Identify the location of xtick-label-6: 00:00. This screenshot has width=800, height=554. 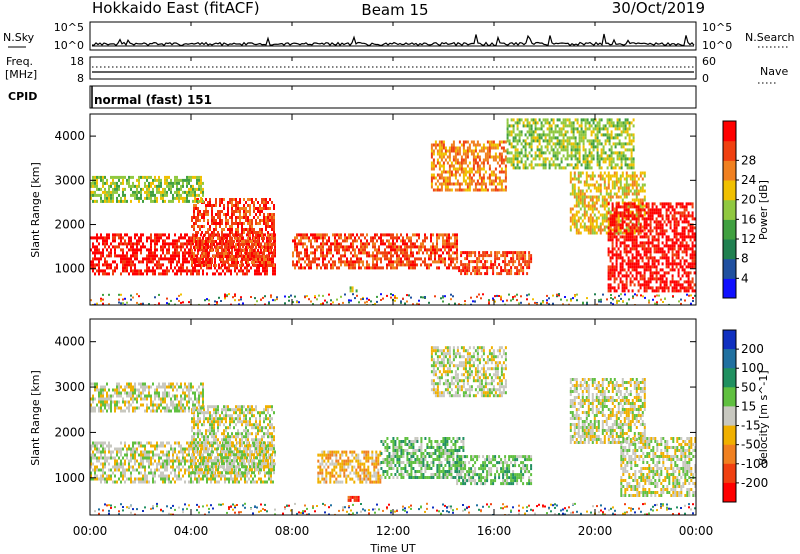
(696, 531).